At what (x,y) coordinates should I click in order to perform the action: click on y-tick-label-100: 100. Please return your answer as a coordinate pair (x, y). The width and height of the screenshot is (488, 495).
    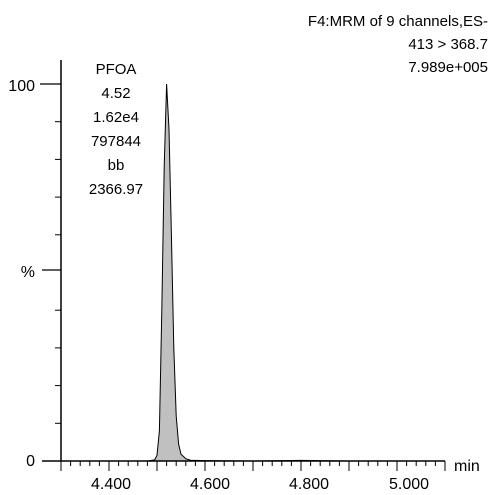
    Looking at the image, I should click on (21, 86).